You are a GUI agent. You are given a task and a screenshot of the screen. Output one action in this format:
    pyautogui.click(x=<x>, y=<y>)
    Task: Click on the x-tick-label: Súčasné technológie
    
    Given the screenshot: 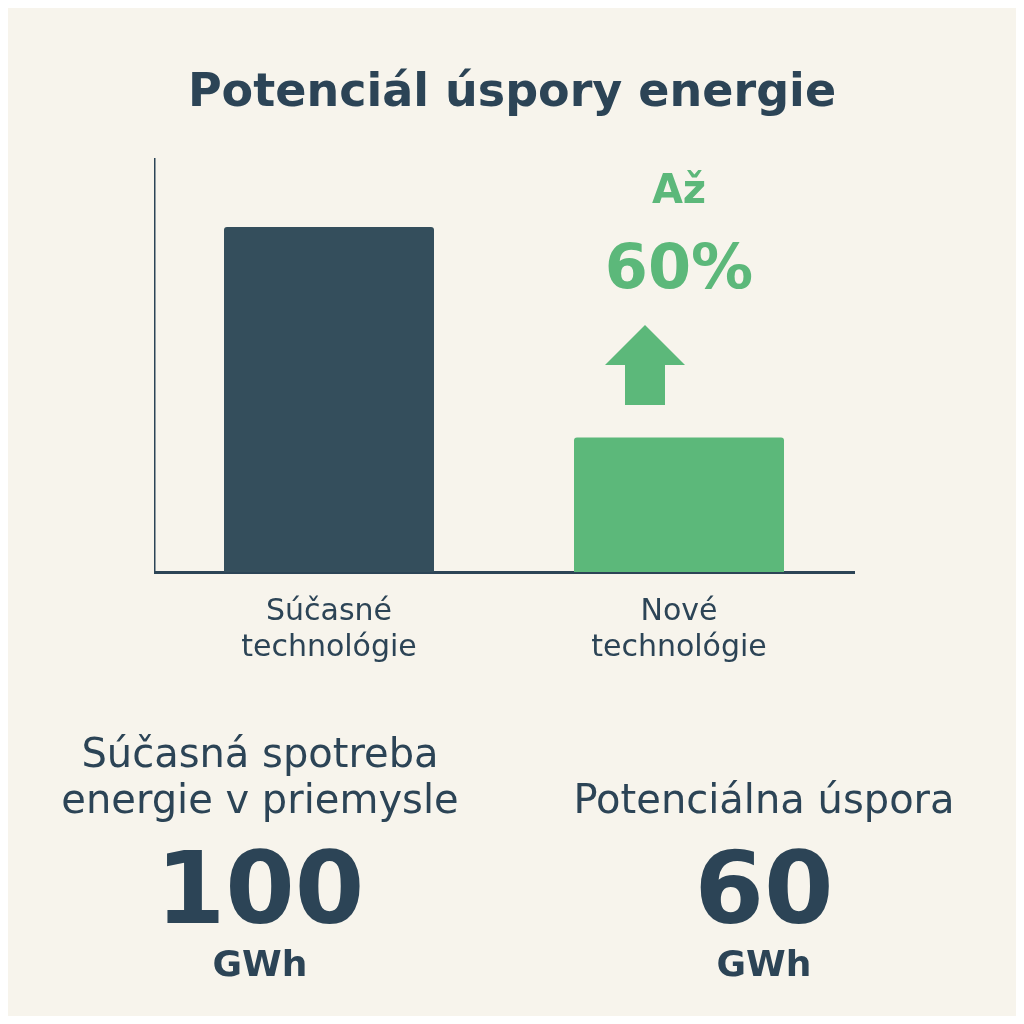 What is the action you would take?
    pyautogui.click(x=329, y=627)
    